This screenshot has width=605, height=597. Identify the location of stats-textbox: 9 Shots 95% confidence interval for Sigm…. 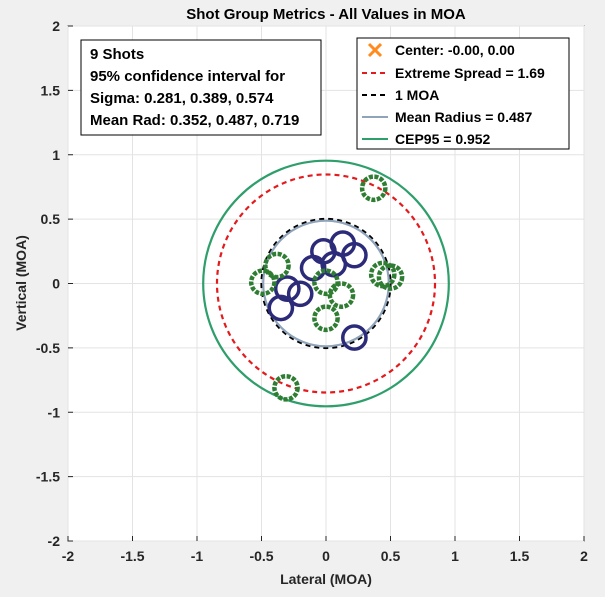
(201, 87).